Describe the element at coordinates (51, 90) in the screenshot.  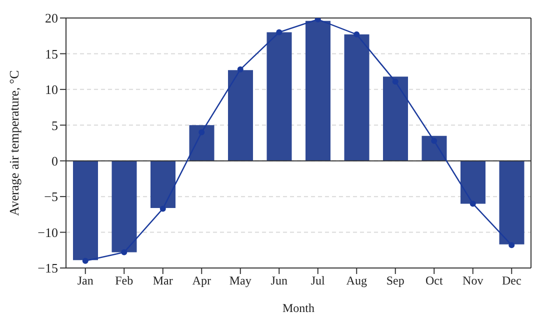
I see `y-tick-label: 10` at that location.